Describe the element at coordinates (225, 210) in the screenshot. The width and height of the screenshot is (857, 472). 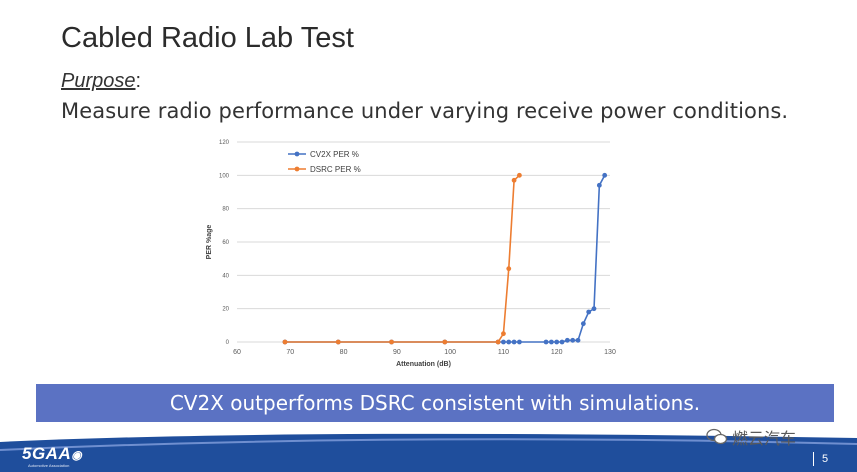
I see `y-tick-label: 80` at that location.